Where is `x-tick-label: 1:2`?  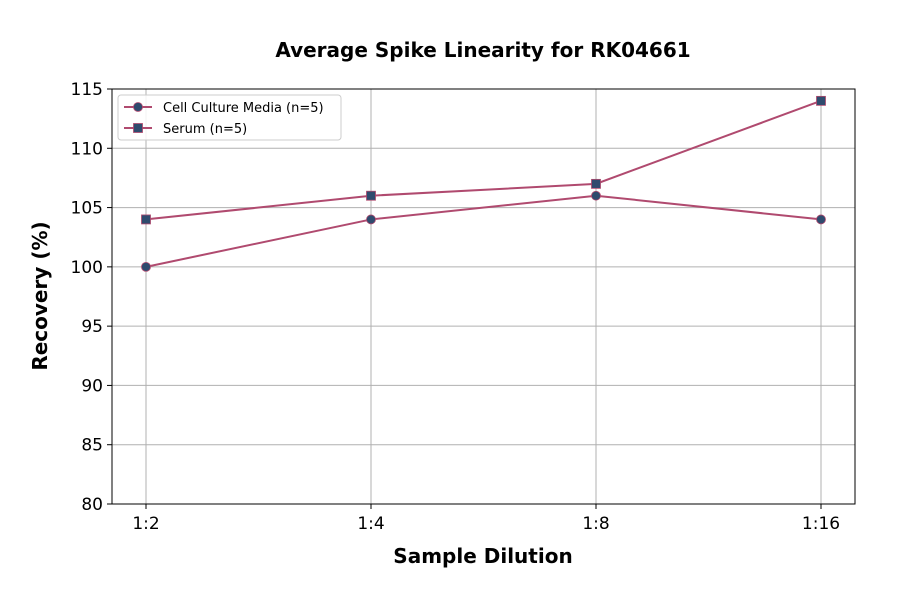
x-tick-label: 1:2 is located at coordinates (145, 524).